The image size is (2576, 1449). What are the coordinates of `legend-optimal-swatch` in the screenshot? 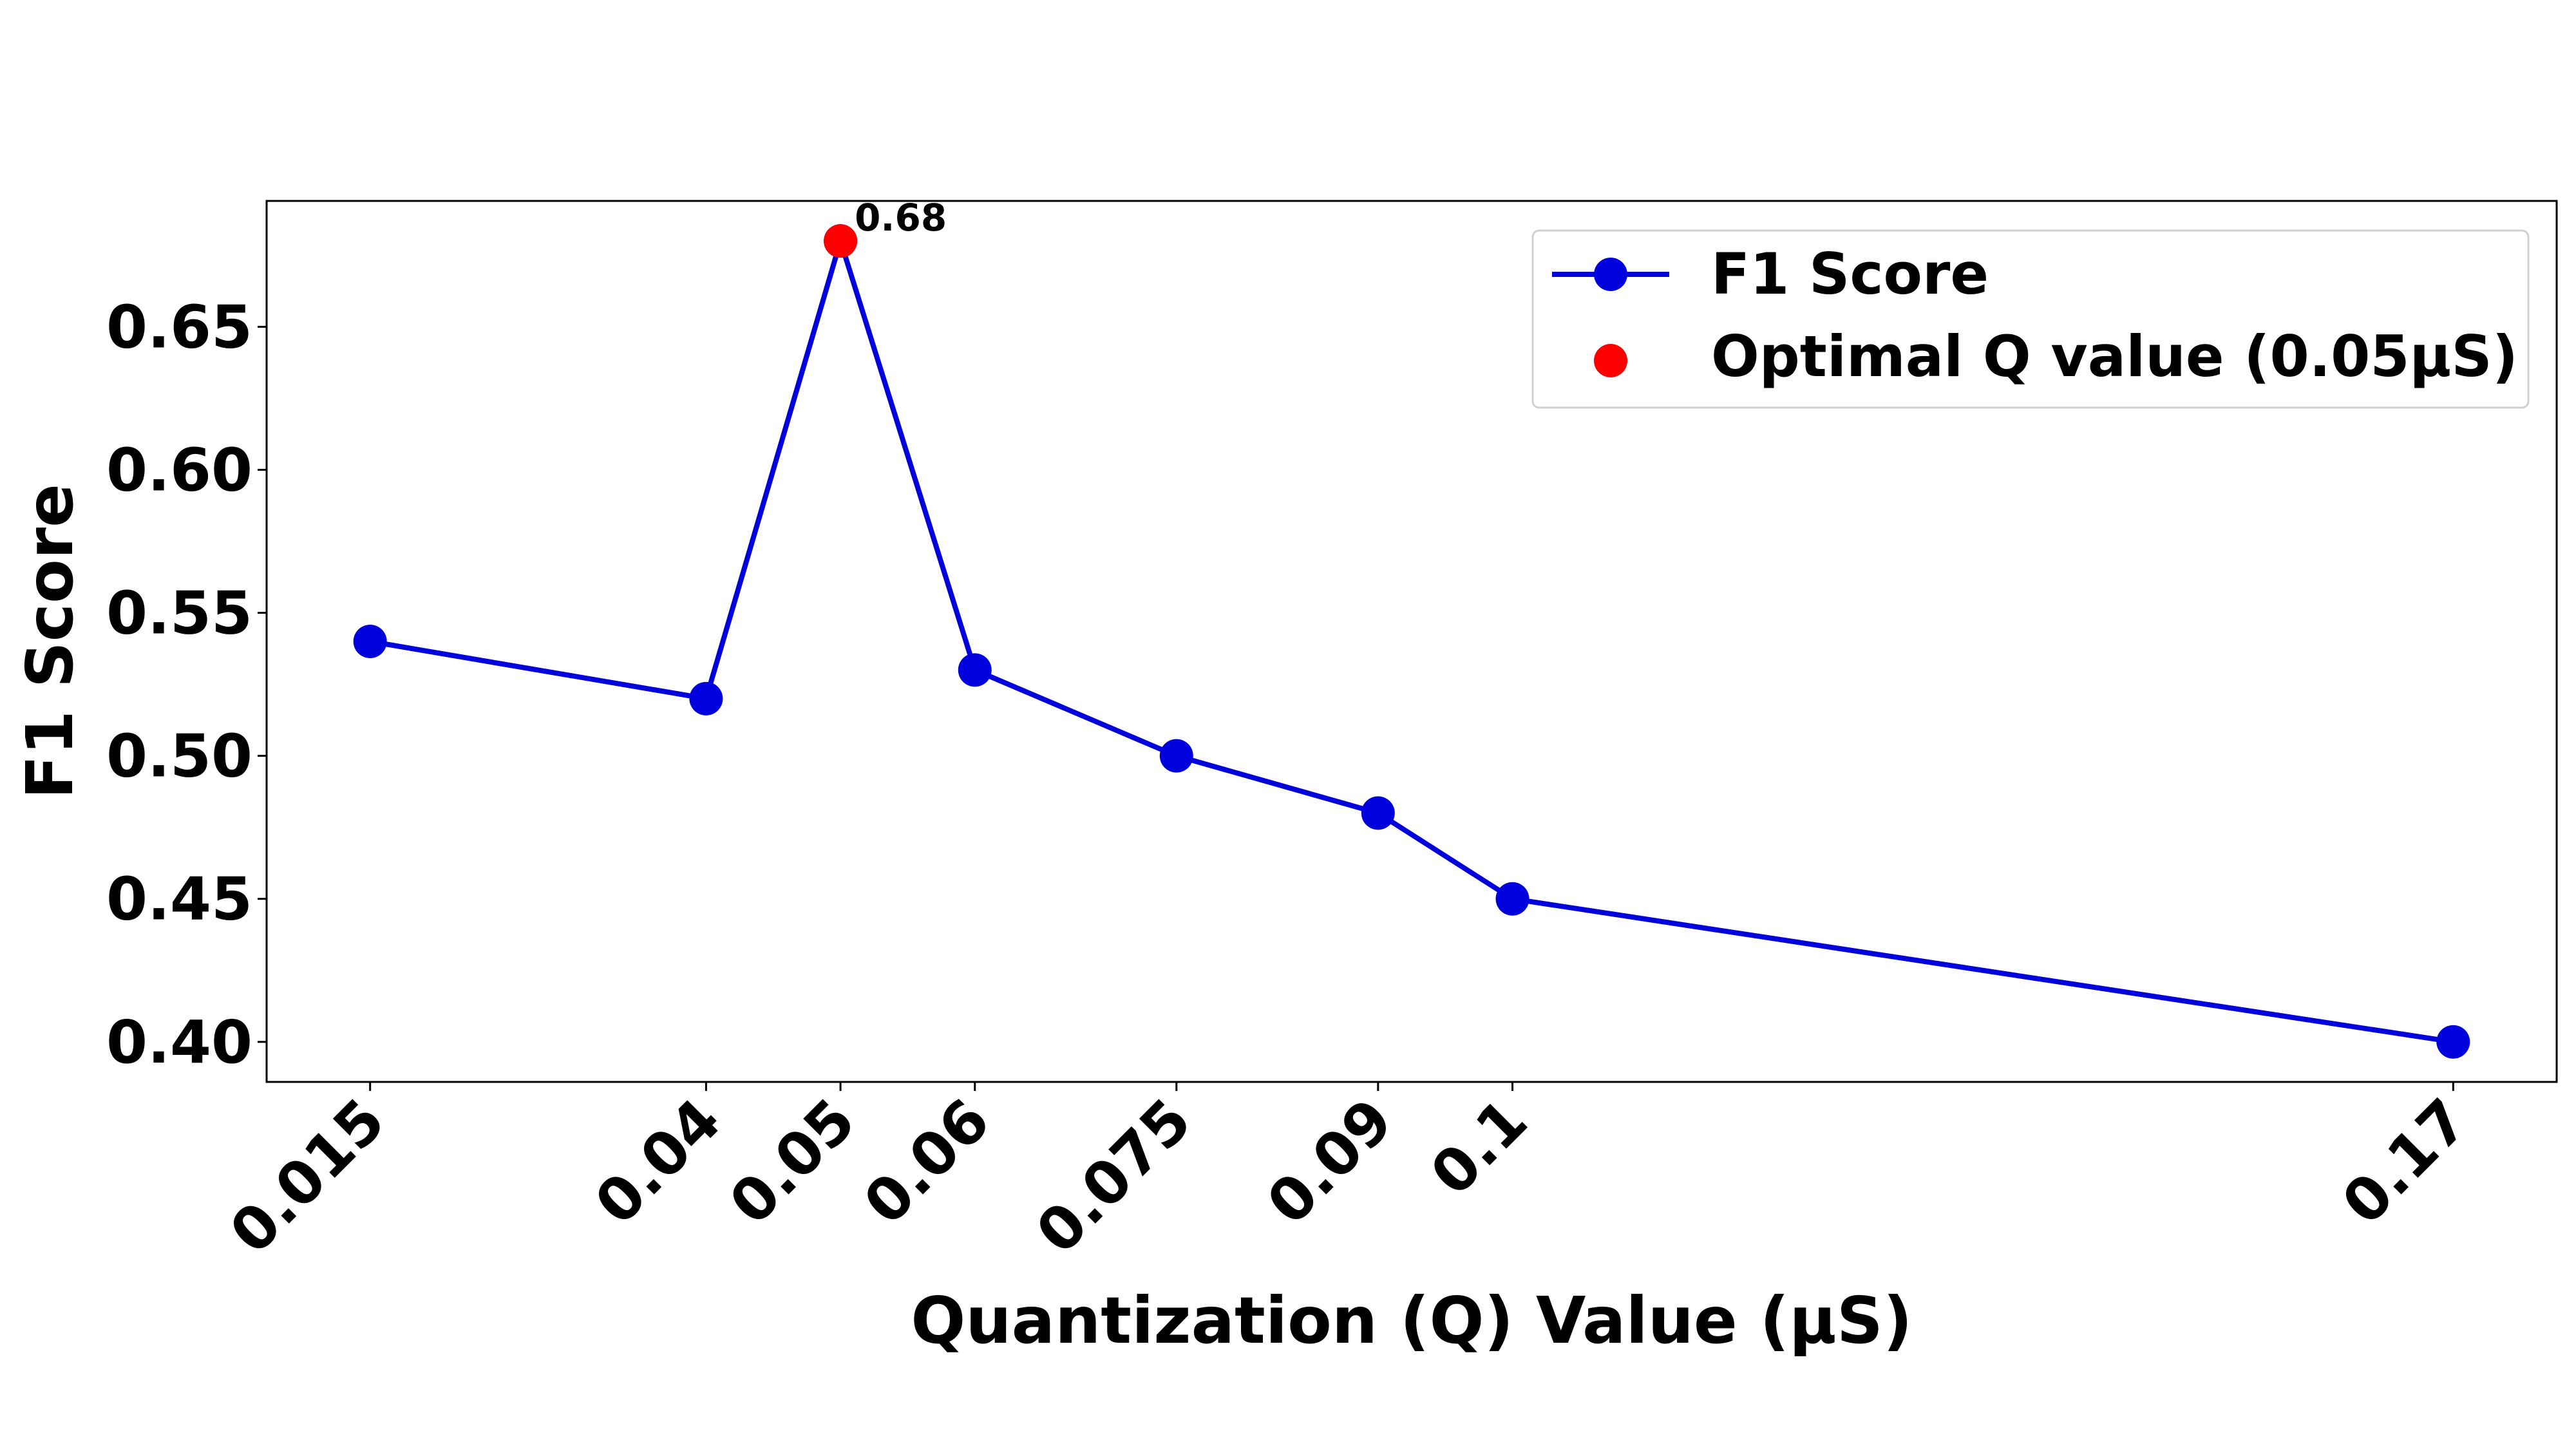 It's located at (1610, 361).